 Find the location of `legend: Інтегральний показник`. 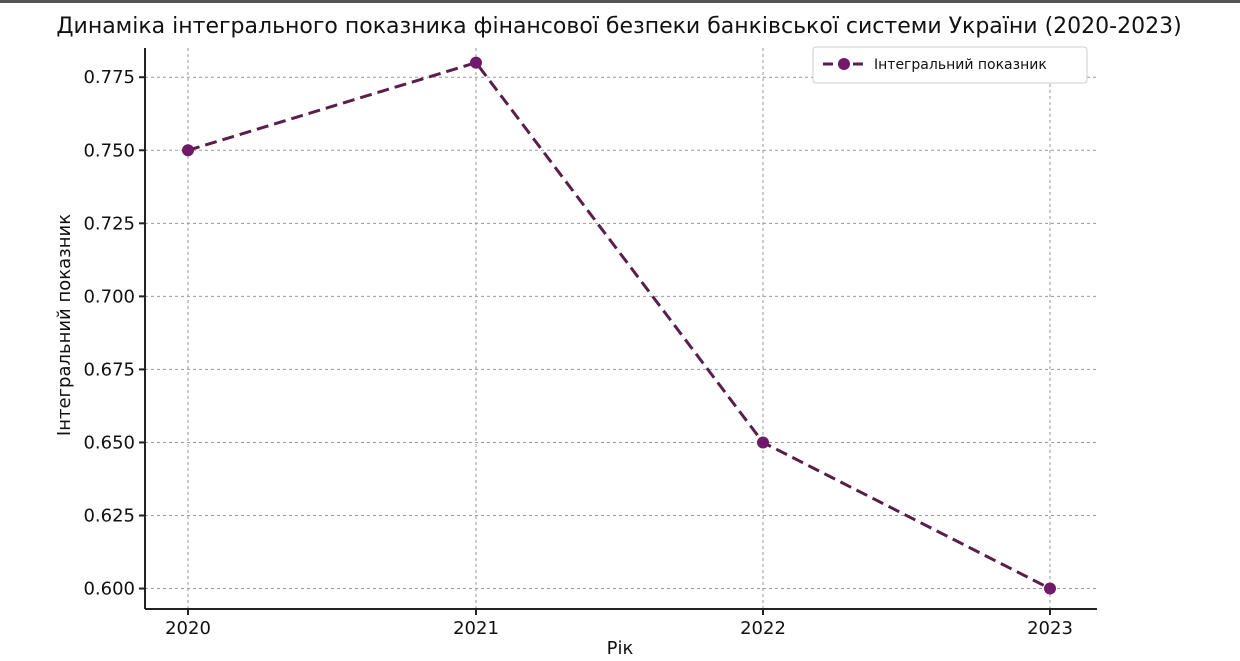

legend: Інтегральний показник is located at coordinates (950, 65).